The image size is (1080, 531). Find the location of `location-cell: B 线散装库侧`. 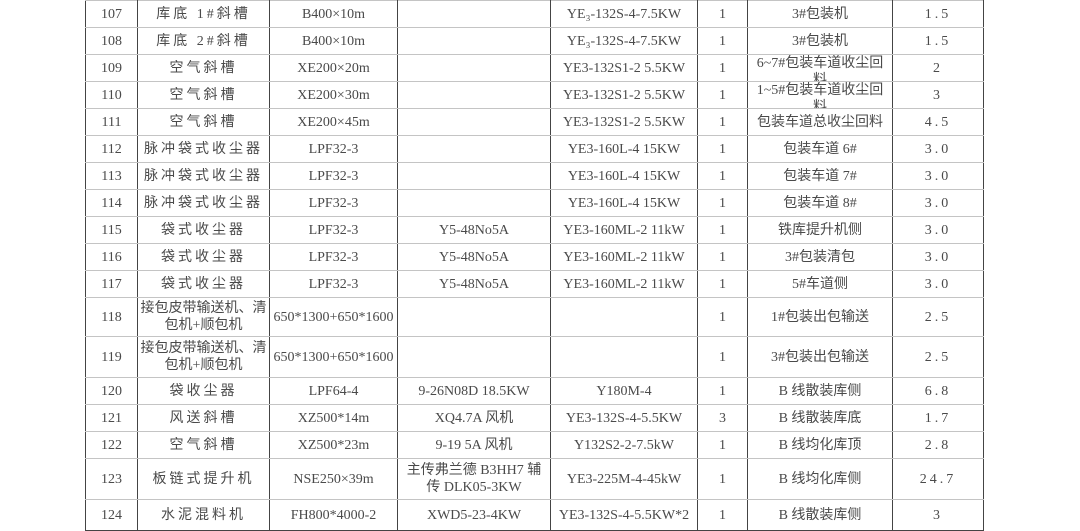

location-cell: B 线散装库侧 is located at coordinates (820, 391).